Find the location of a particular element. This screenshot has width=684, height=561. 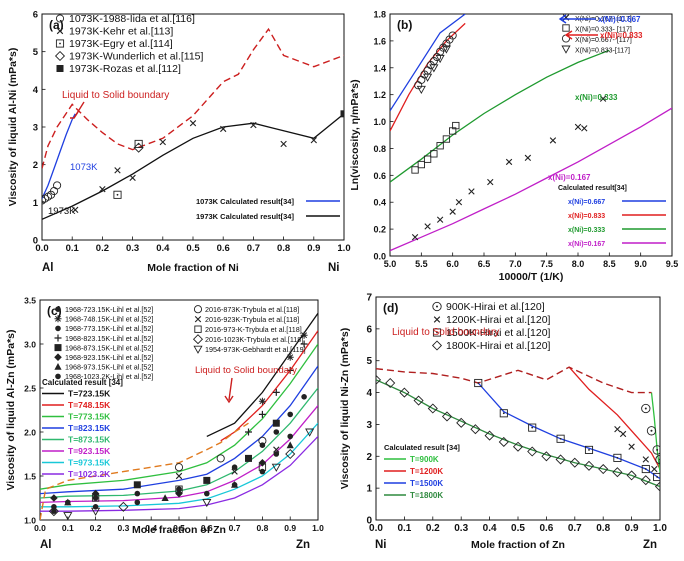

x-axis-label: Mole fraction of Ni is located at coordinates (193, 268).